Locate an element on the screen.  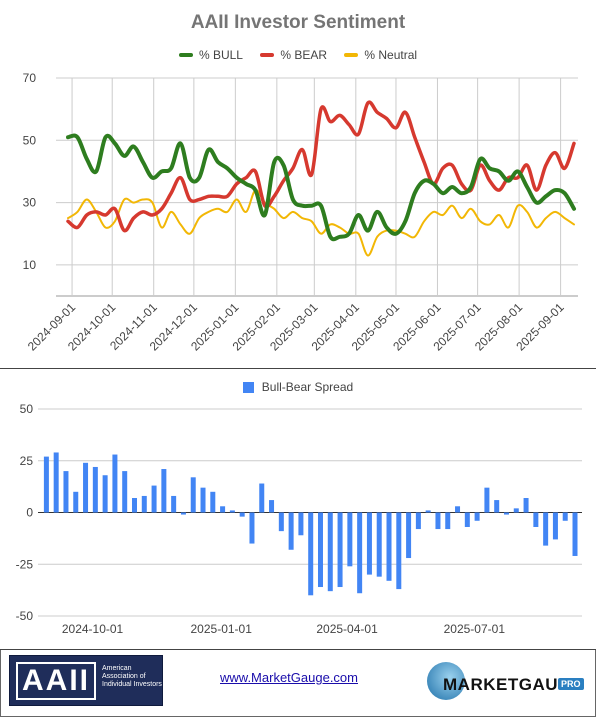
y-tick-label: -50 is located at coordinates (25, 616).